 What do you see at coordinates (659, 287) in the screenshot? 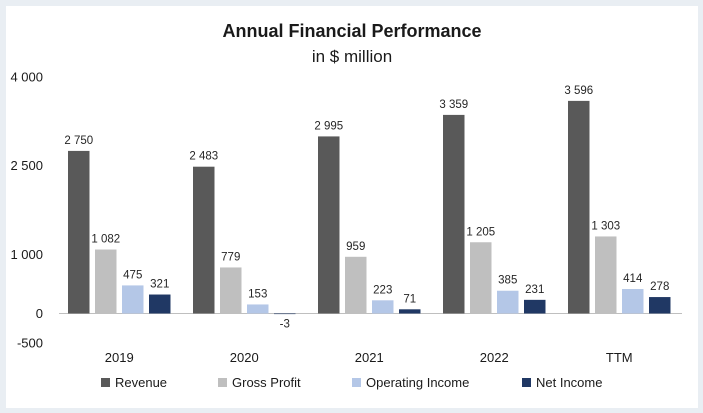
I see `data-label: 278` at bounding box center [659, 287].